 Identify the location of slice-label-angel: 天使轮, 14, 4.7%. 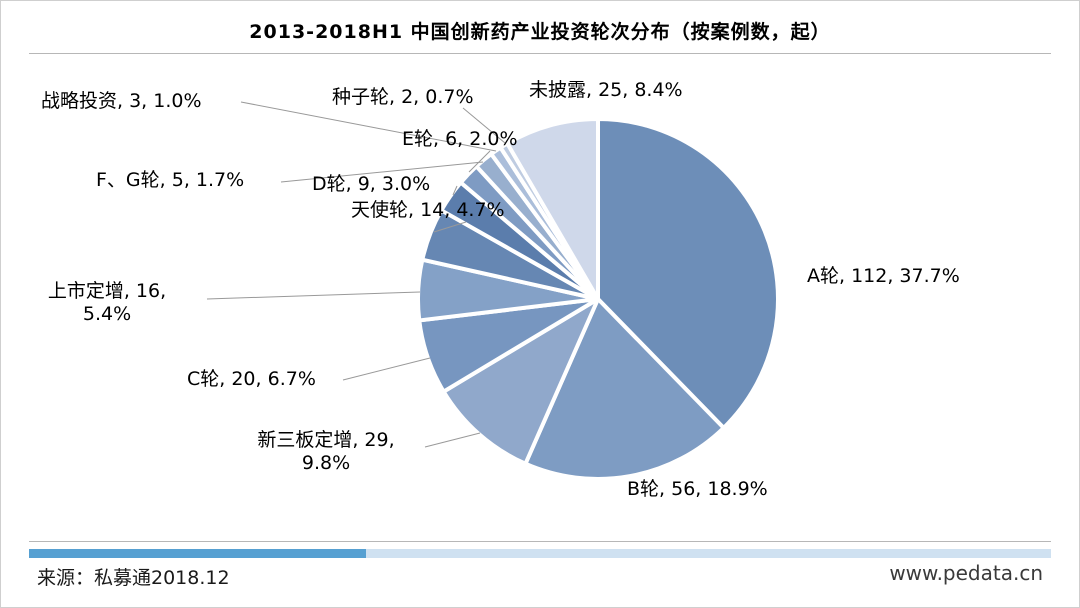
(428, 210).